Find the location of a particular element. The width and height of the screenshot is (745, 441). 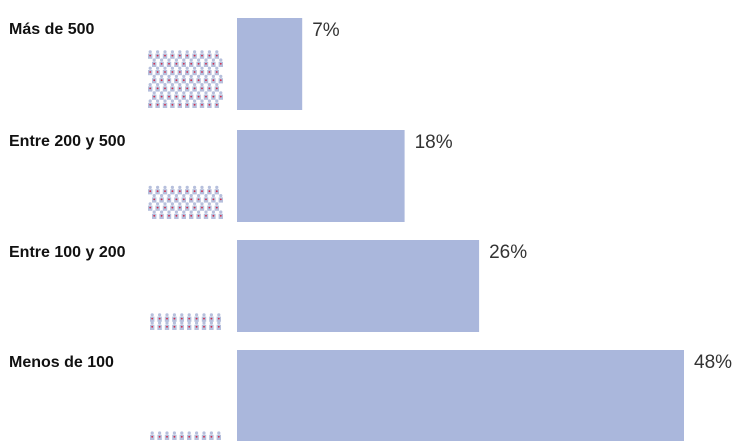

category-label: Entre 200 y 500 is located at coordinates (67, 141).